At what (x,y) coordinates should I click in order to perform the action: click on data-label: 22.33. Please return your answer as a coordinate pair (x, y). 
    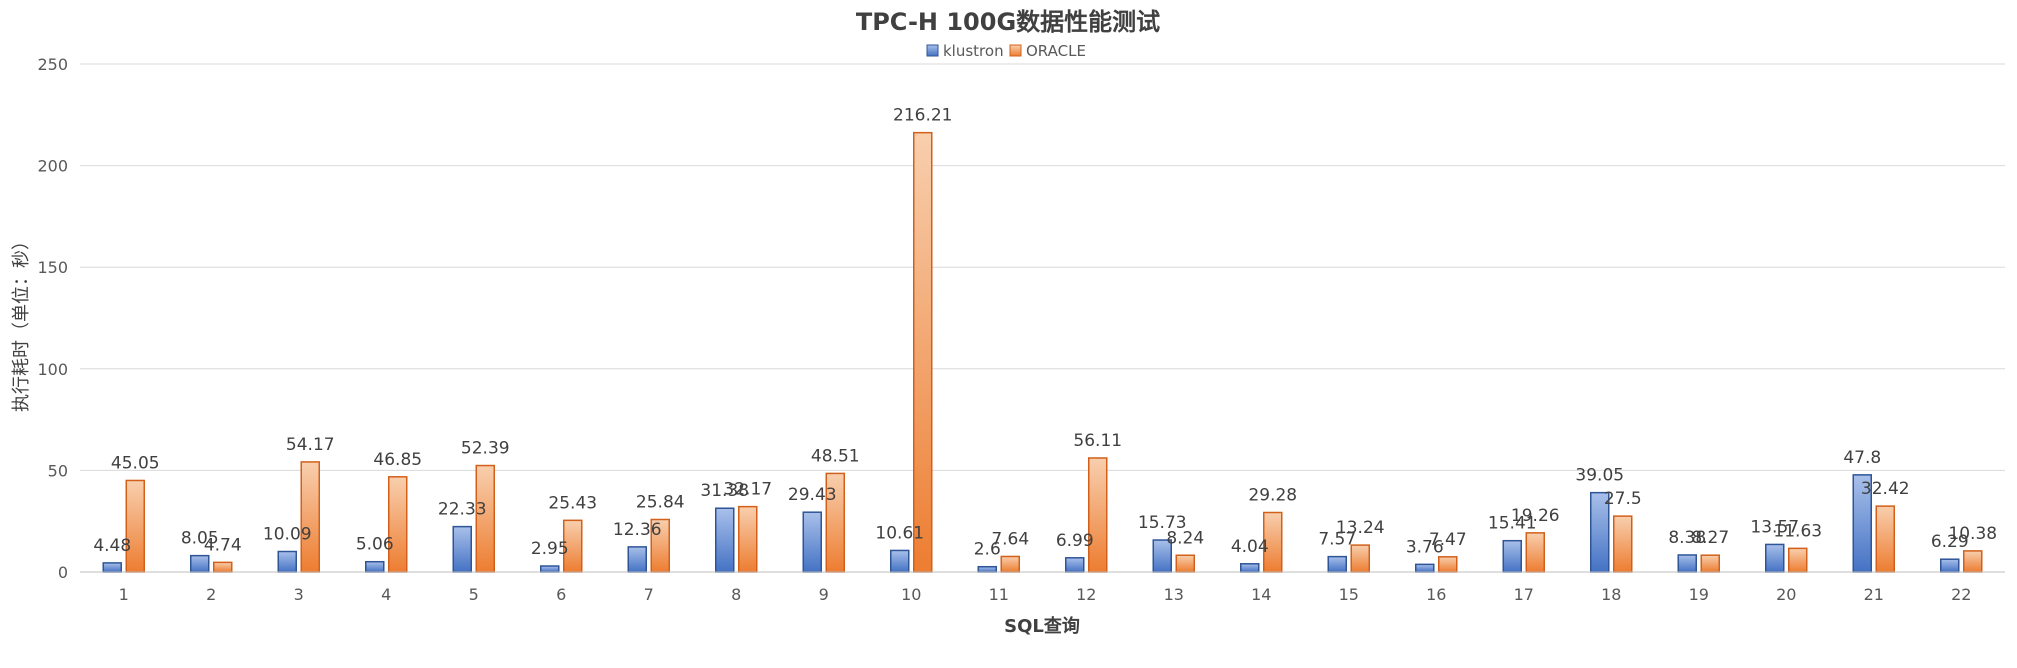
    Looking at the image, I should click on (462, 510).